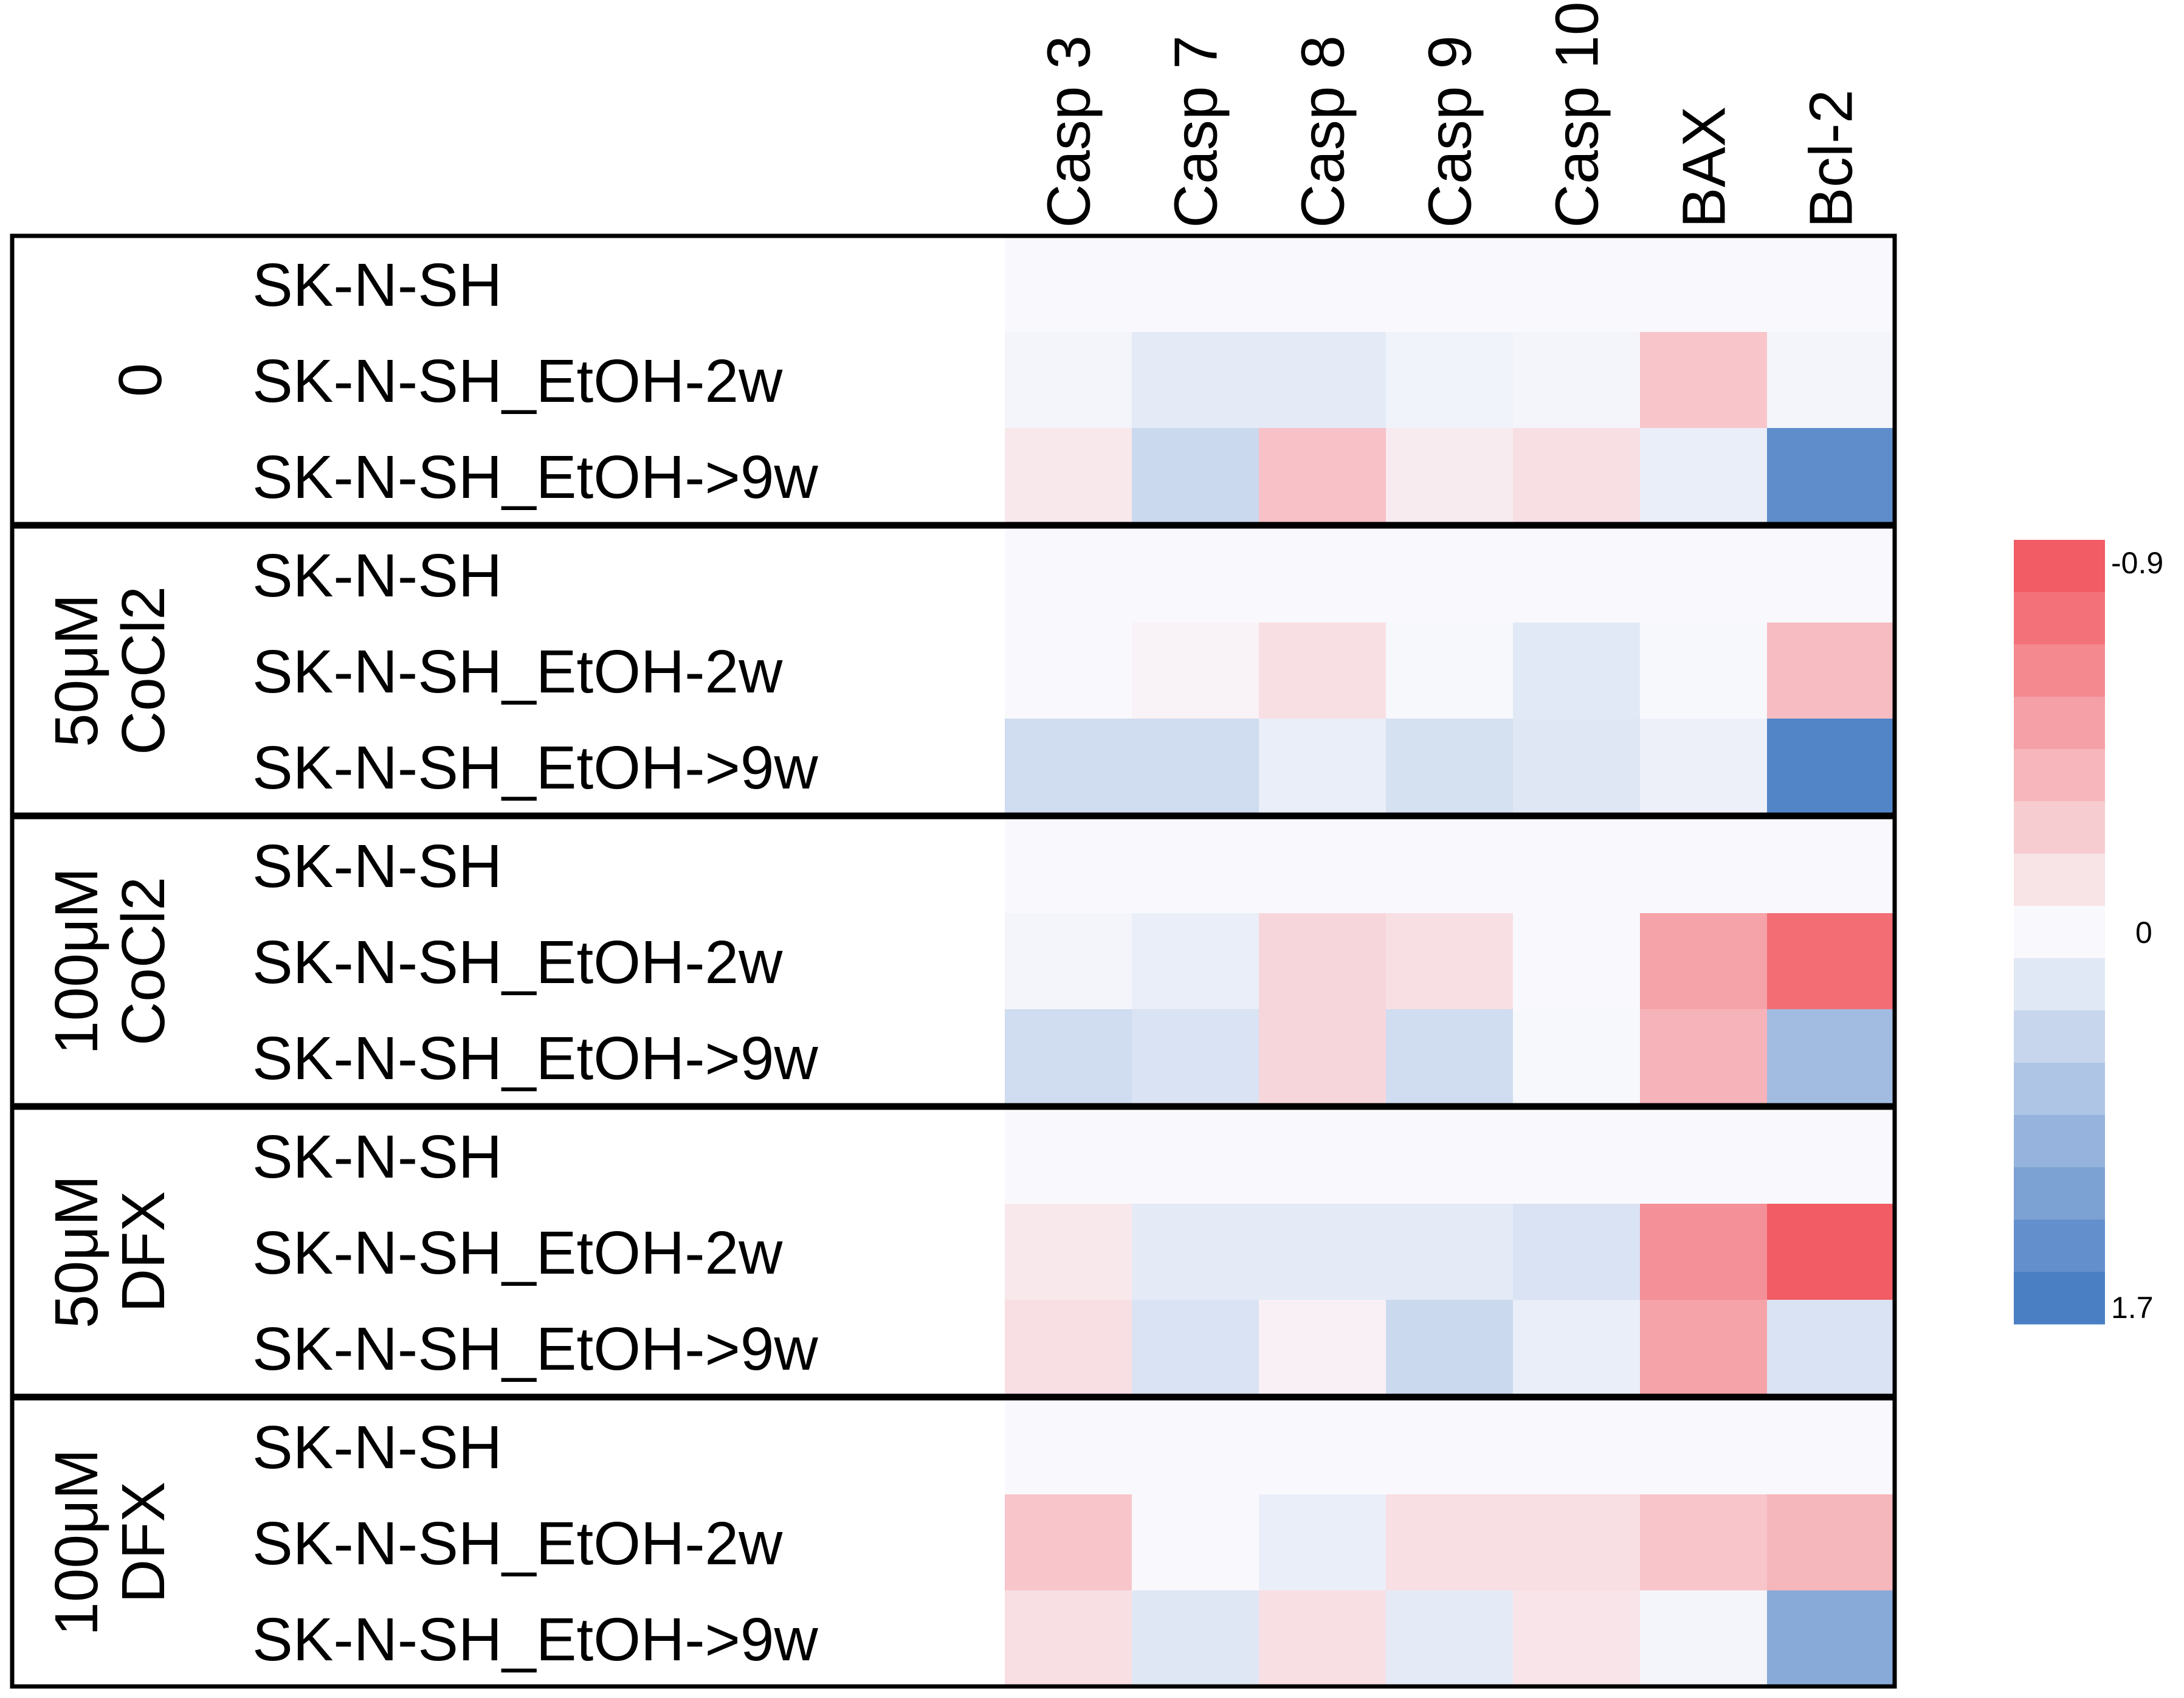 Image resolution: width=2184 pixels, height=1698 pixels. Describe the element at coordinates (1069, 131) in the screenshot. I see `column-label-casp-3: Casp 3` at that location.